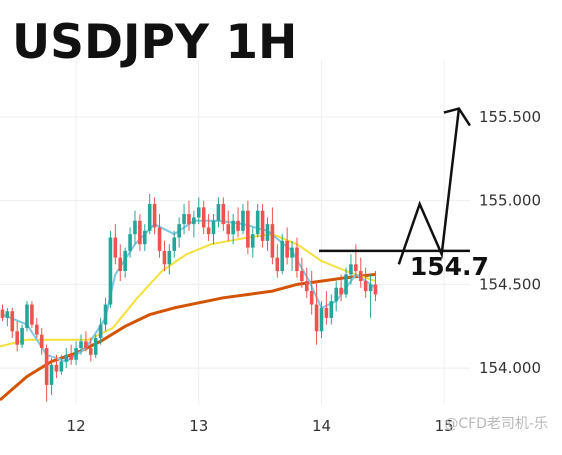 Image resolution: width=562 pixels, height=455 pixels. Describe the element at coordinates (449, 266) in the screenshot. I see `resistance-label: 154.7` at that location.